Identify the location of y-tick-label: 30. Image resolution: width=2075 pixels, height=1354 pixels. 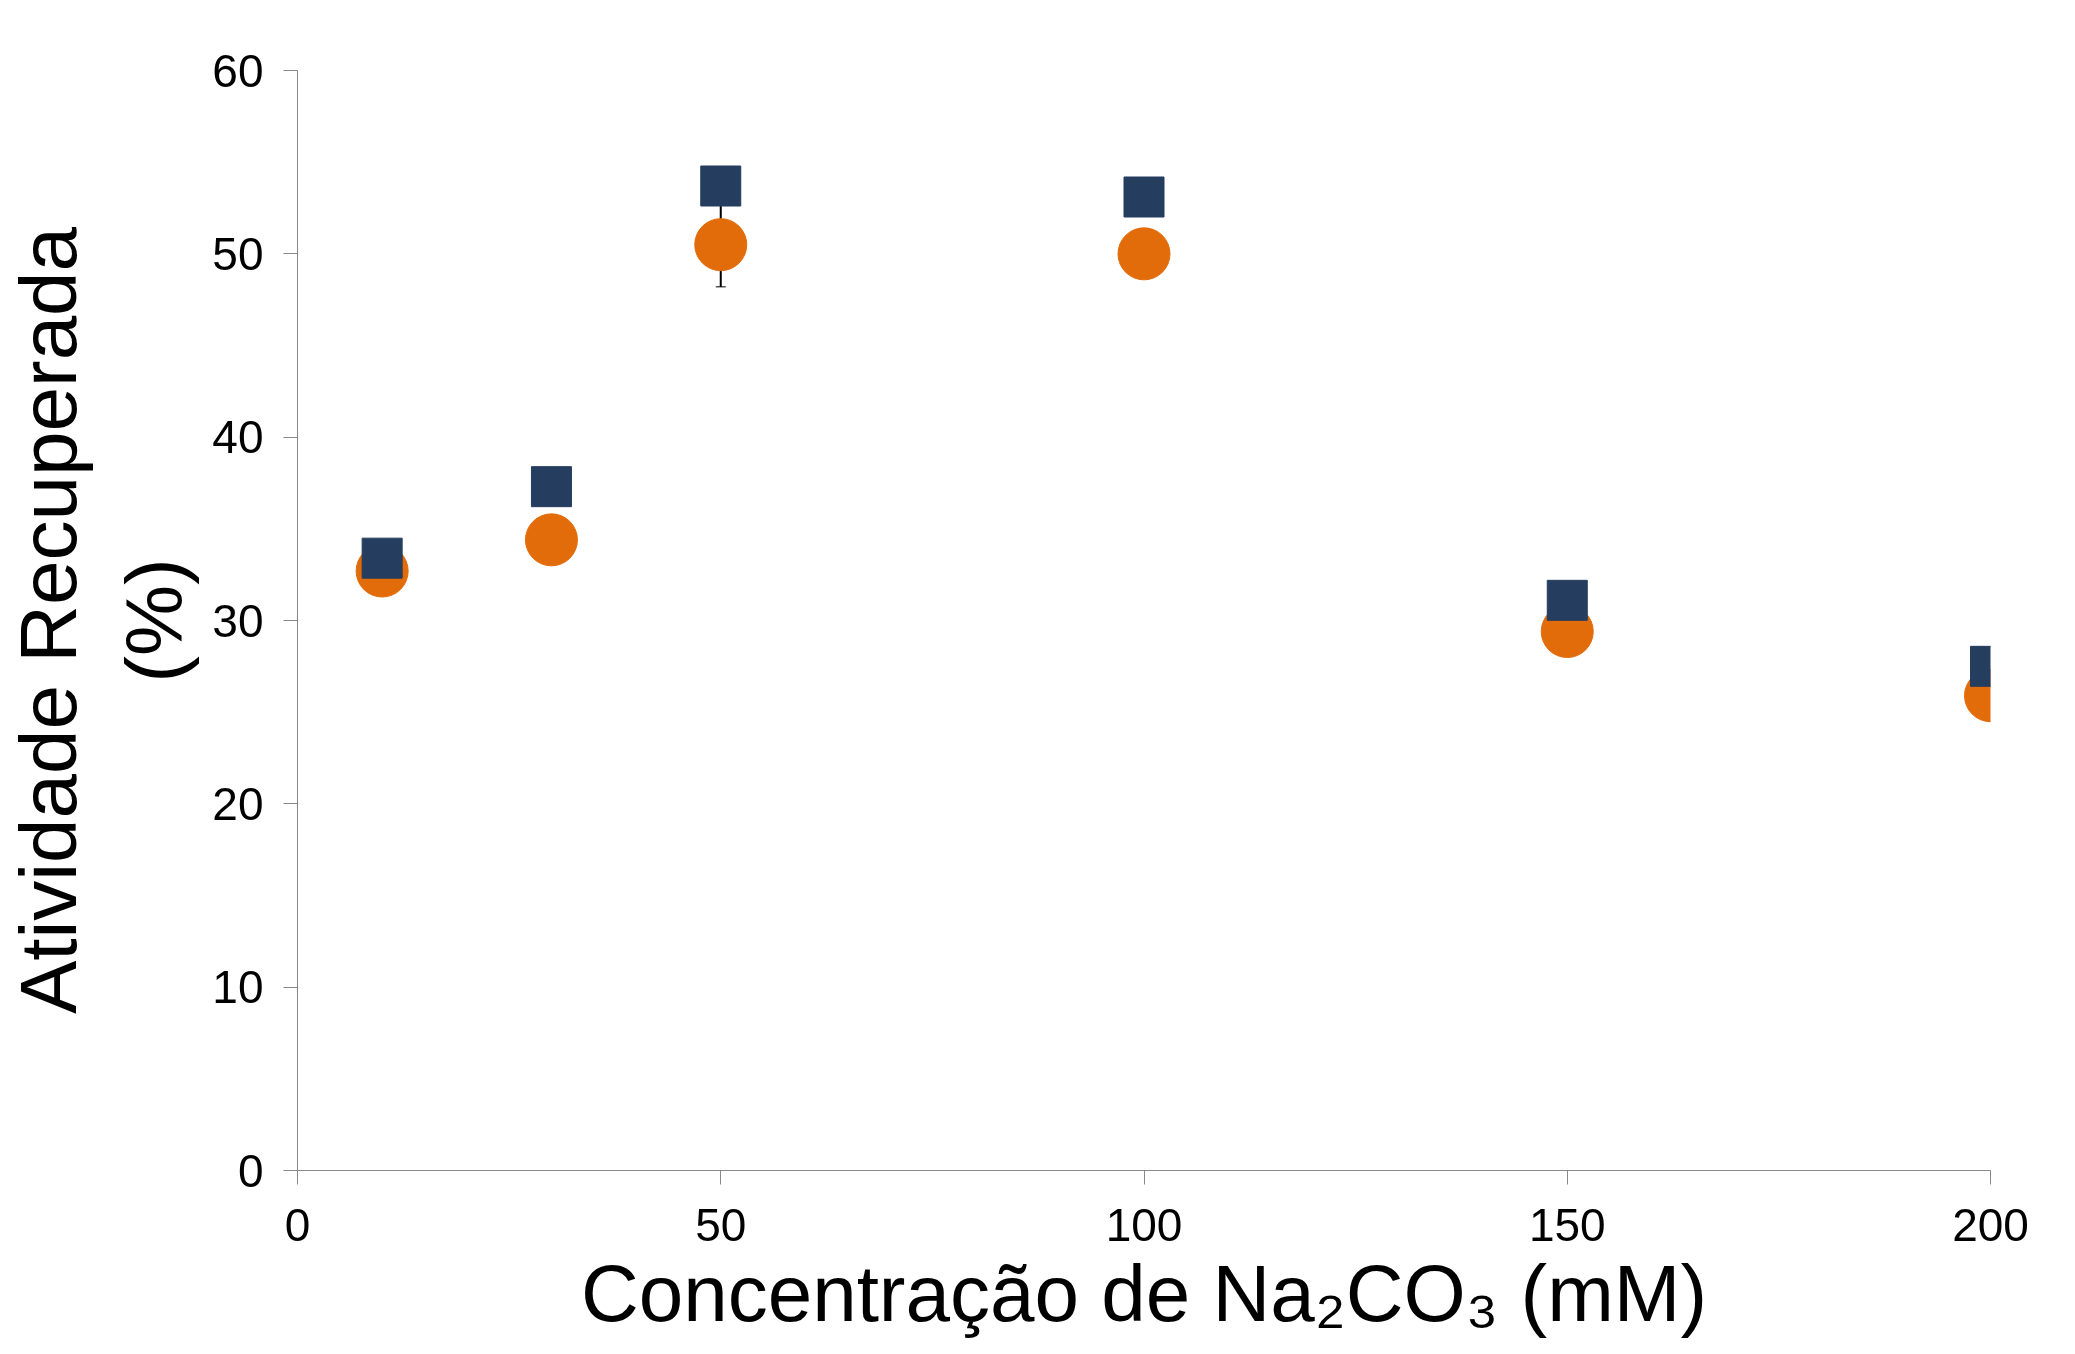
(238, 620).